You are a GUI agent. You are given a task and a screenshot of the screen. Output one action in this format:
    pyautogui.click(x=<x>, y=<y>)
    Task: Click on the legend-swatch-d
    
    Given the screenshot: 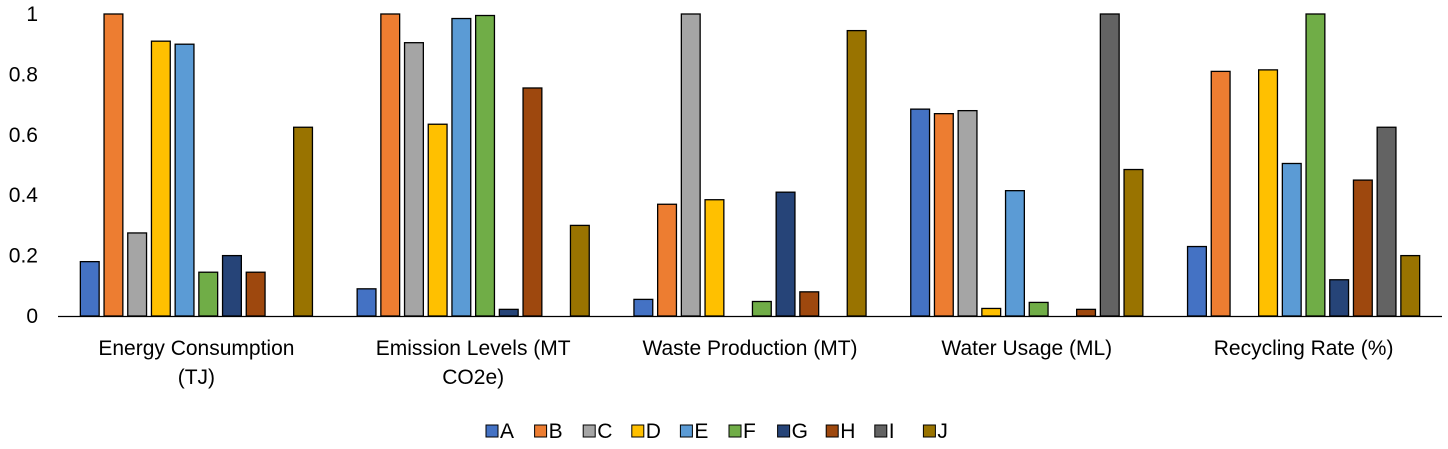 What is the action you would take?
    pyautogui.click(x=638, y=431)
    